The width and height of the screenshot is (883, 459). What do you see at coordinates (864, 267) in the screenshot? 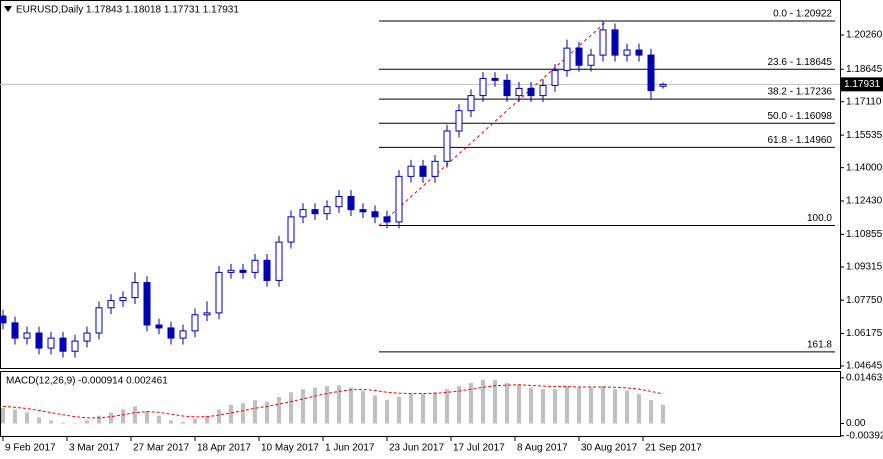
I see `y-tick-label: 1.09315` at bounding box center [864, 267].